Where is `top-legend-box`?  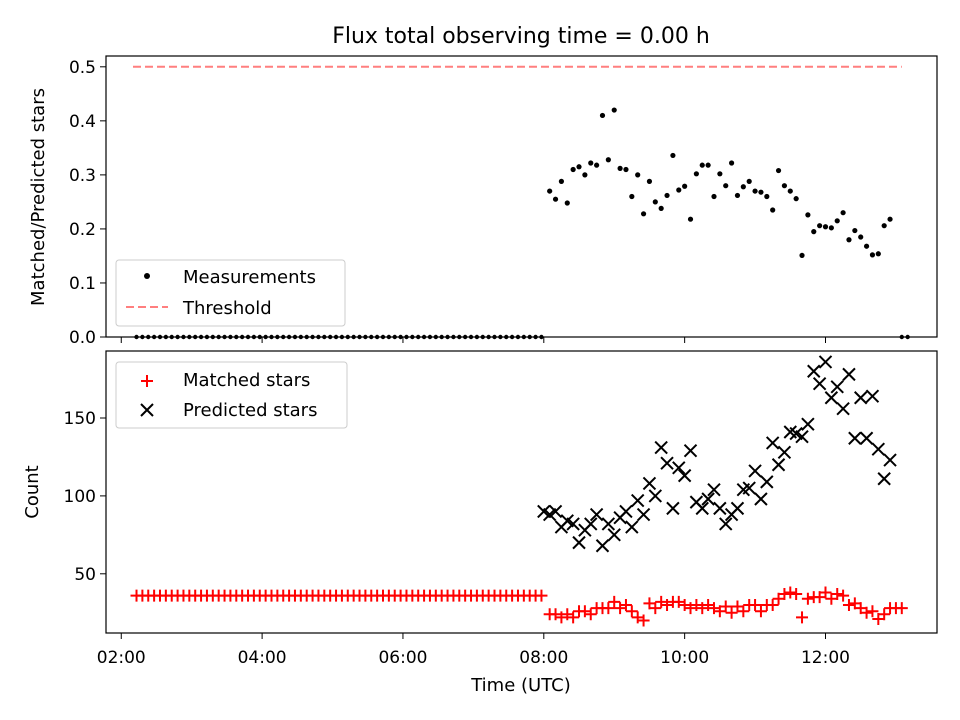 top-legend-box is located at coordinates (230, 293).